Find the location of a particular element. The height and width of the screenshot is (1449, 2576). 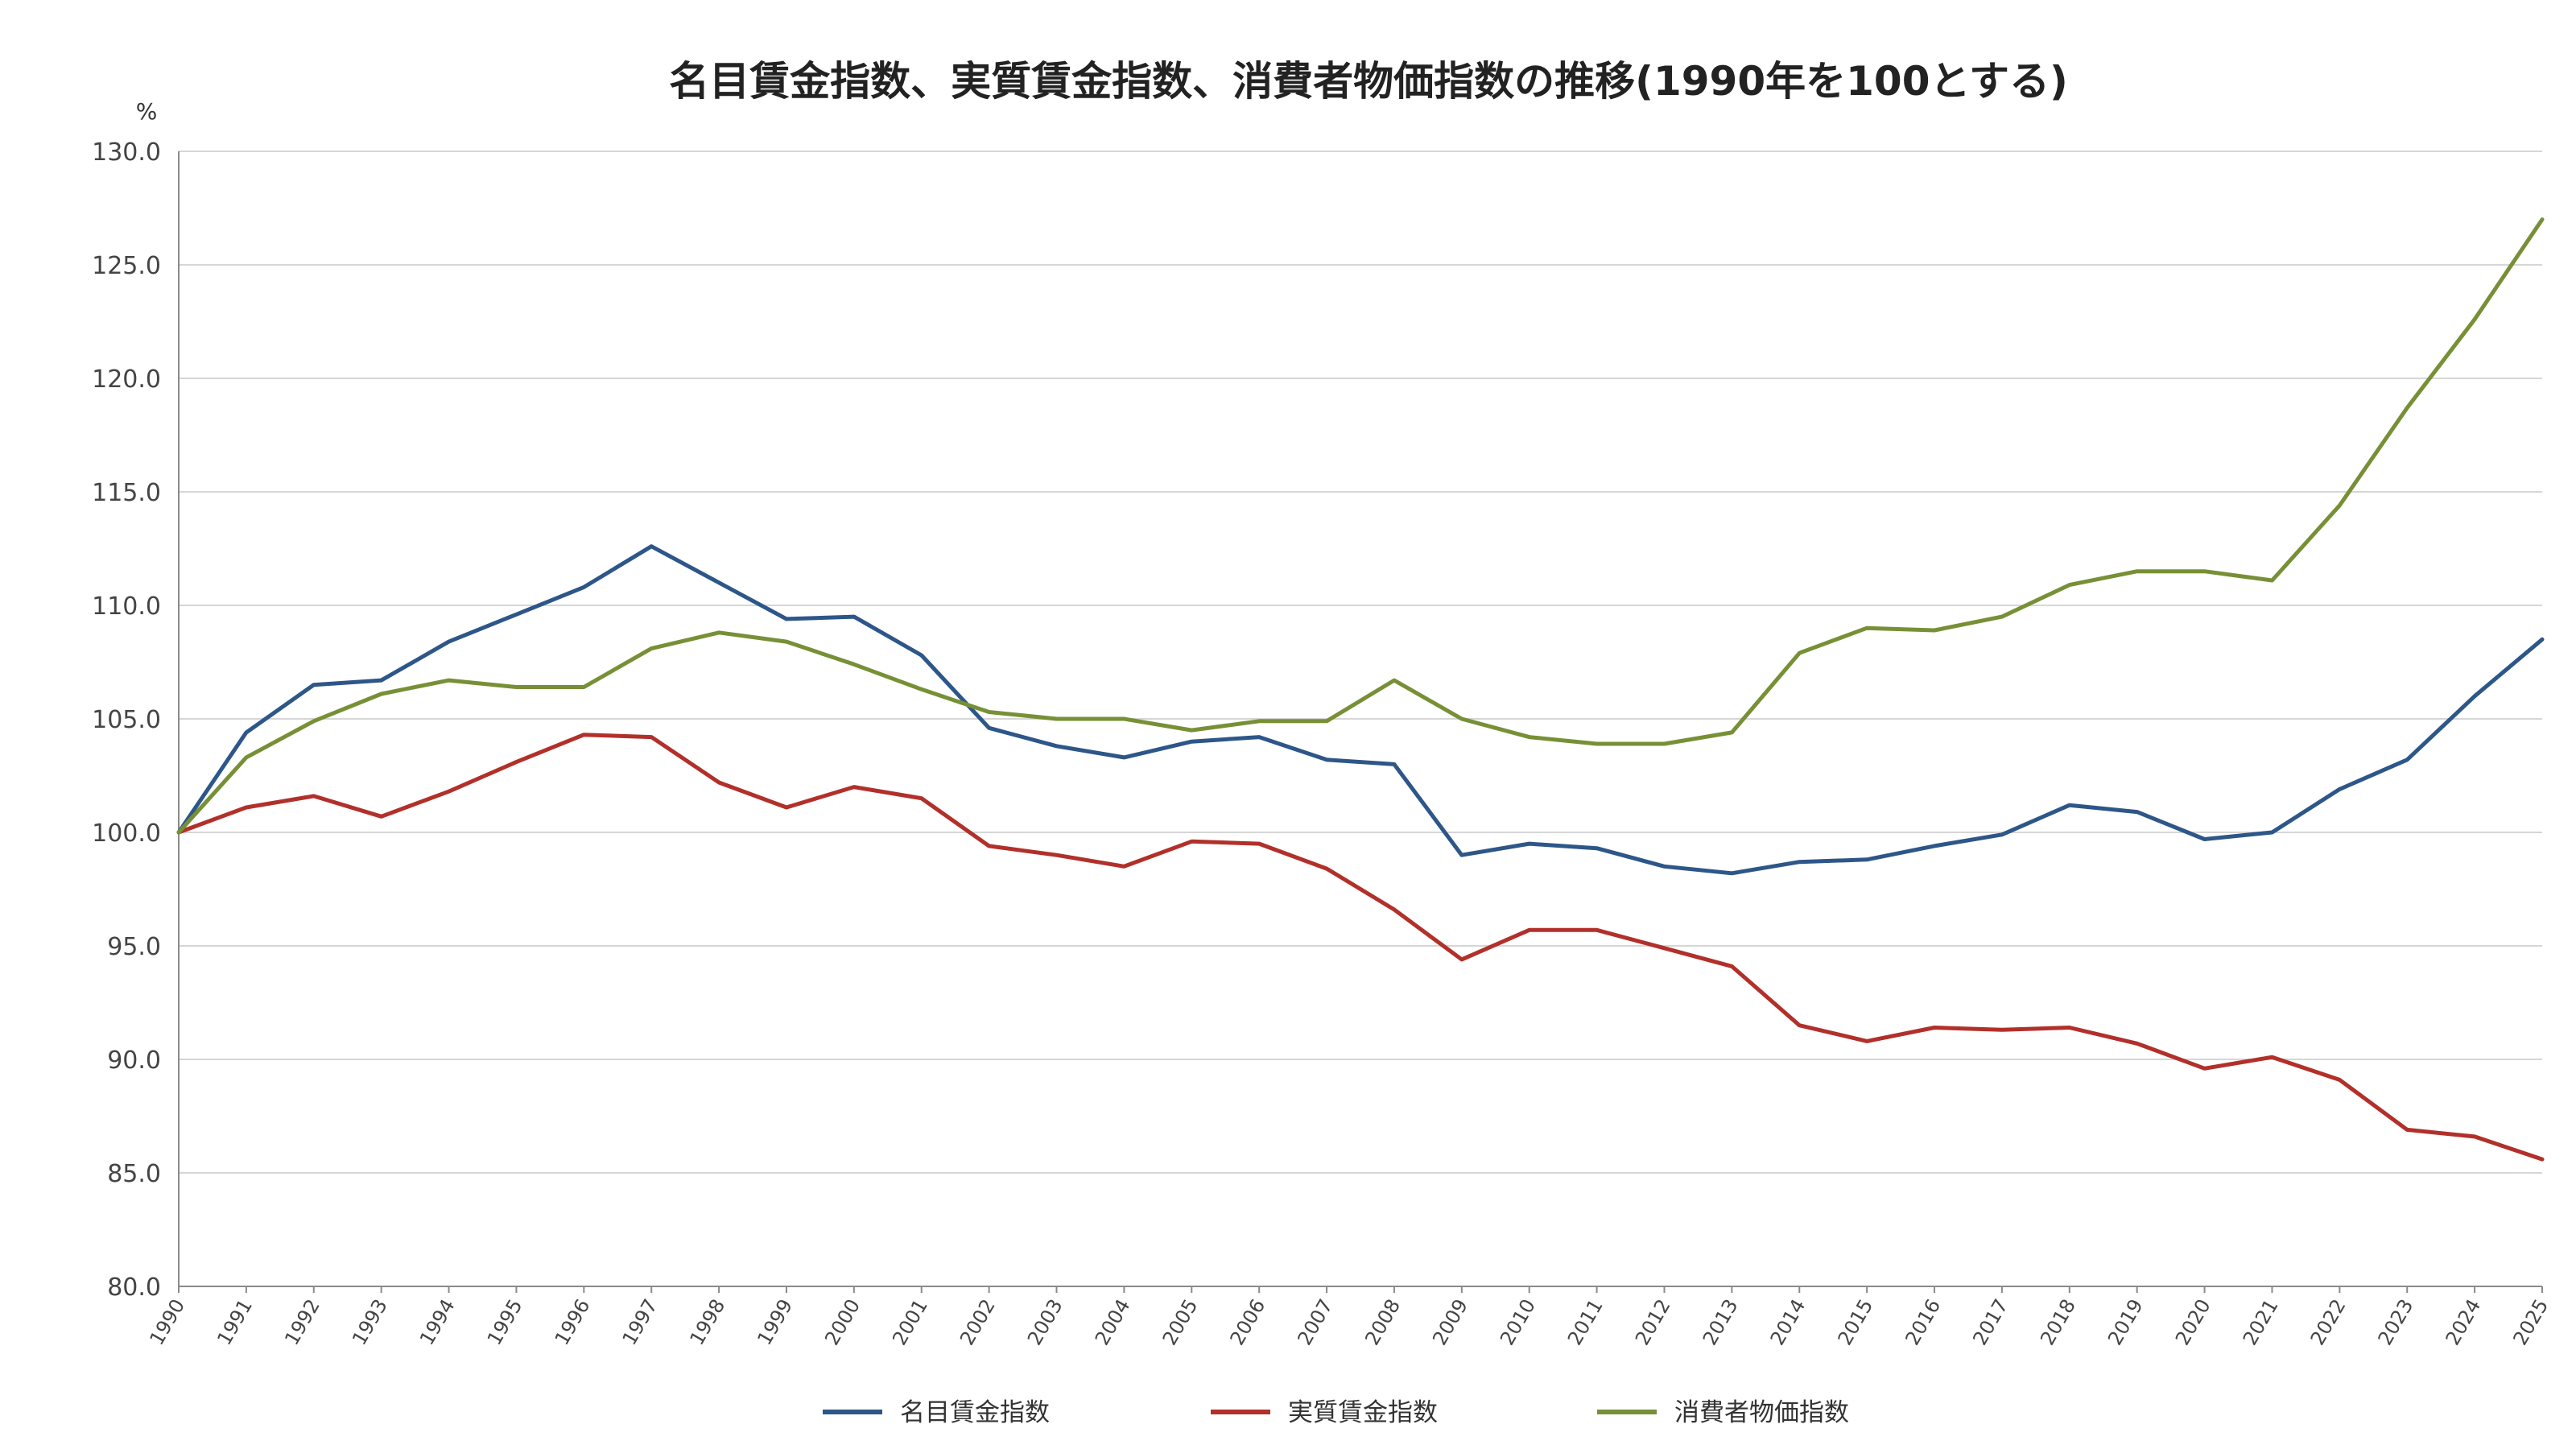

x-tick-label: 2020 is located at coordinates (2193, 1322).